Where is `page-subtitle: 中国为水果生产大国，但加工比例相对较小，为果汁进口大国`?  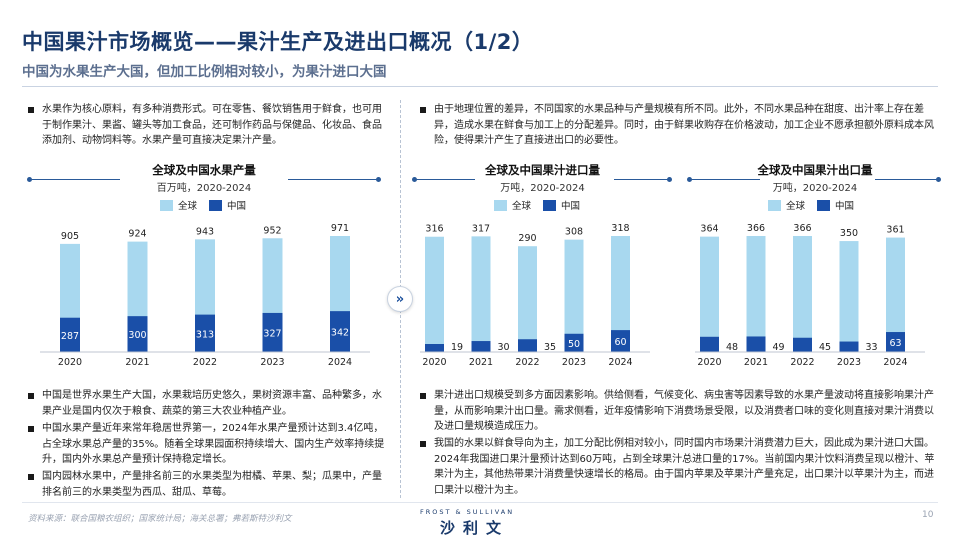 page-subtitle: 中国为水果生产大国，但加工比例相对较小，为果汁进口大国 is located at coordinates (204, 72).